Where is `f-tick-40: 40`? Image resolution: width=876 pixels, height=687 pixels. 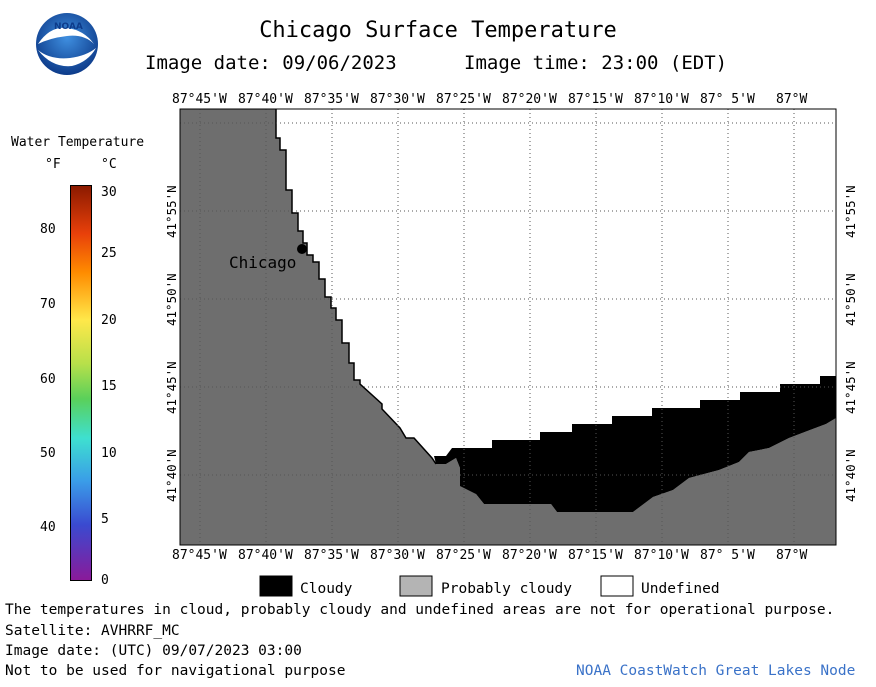
f-tick-40: 40 is located at coordinates (48, 527).